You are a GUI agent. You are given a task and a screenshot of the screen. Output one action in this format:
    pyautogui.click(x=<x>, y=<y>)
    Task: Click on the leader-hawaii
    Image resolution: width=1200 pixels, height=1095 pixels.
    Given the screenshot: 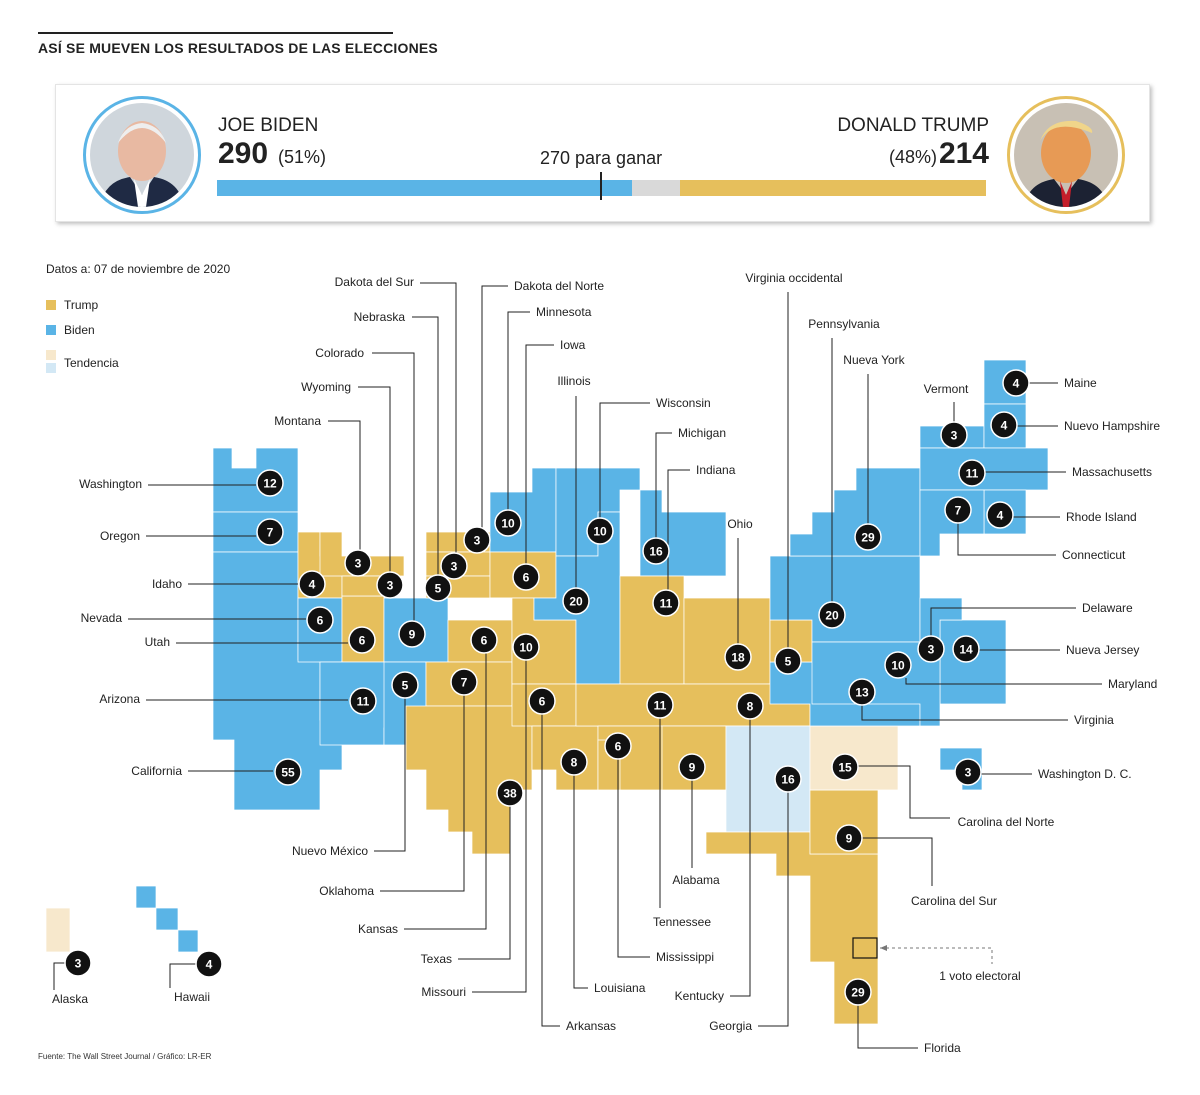 What is the action you would take?
    pyautogui.click(x=182, y=975)
    